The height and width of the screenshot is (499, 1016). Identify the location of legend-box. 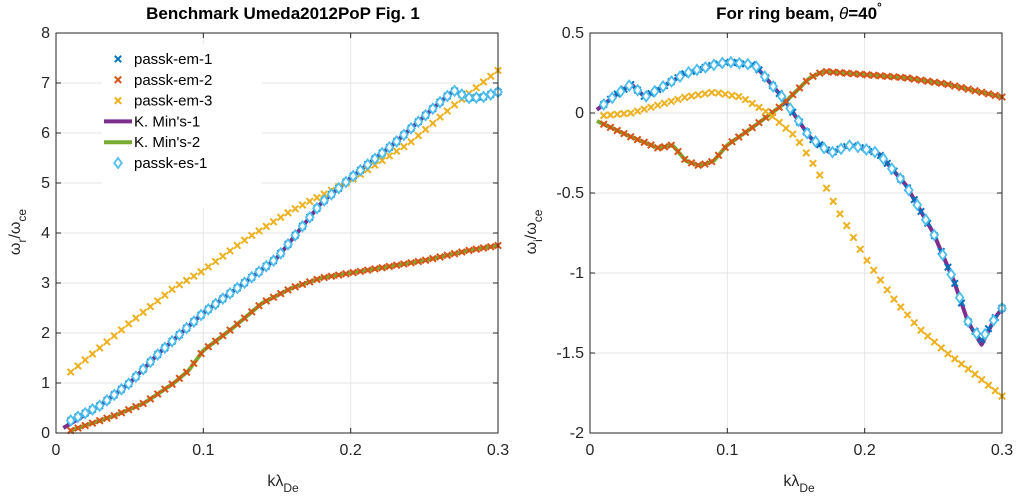
(182, 126).